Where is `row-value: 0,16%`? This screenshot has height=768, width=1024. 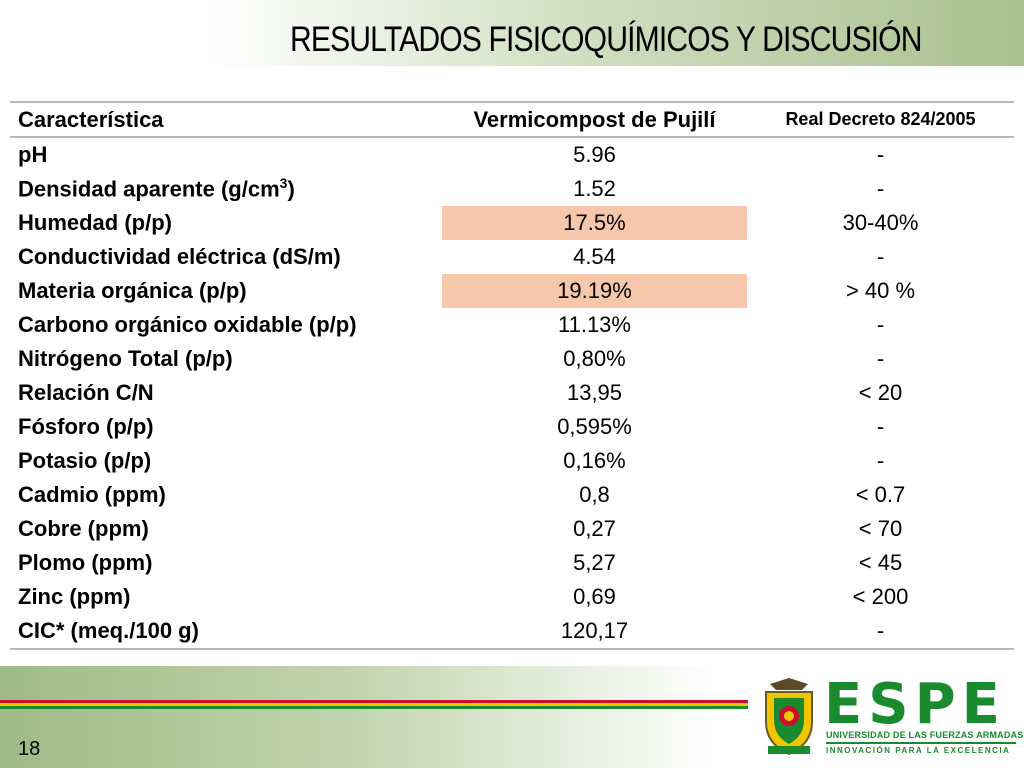 row-value: 0,16% is located at coordinates (594, 460).